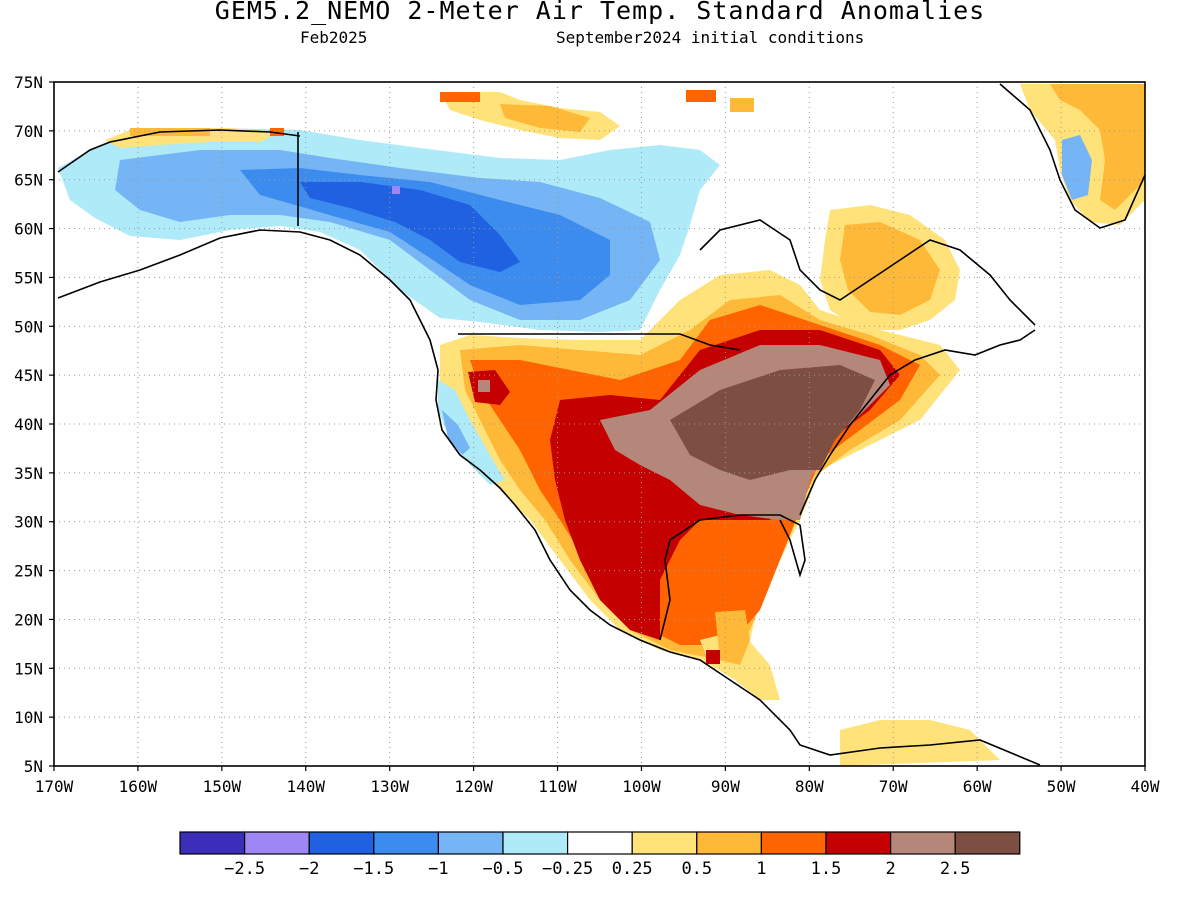 Image resolution: width=1200 pixels, height=900 pixels. Describe the element at coordinates (28, 619) in the screenshot. I see `lat-tick-label: 20N` at that location.